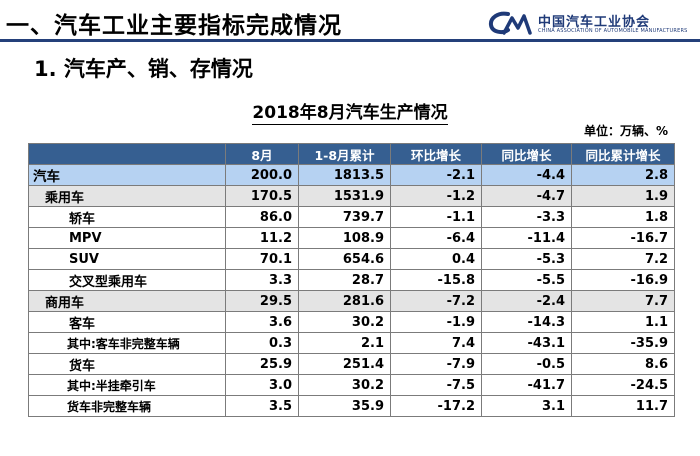 The width and height of the screenshot is (700, 456). Describe the element at coordinates (344, 259) in the screenshot. I see `cell-value: 654.6` at that location.